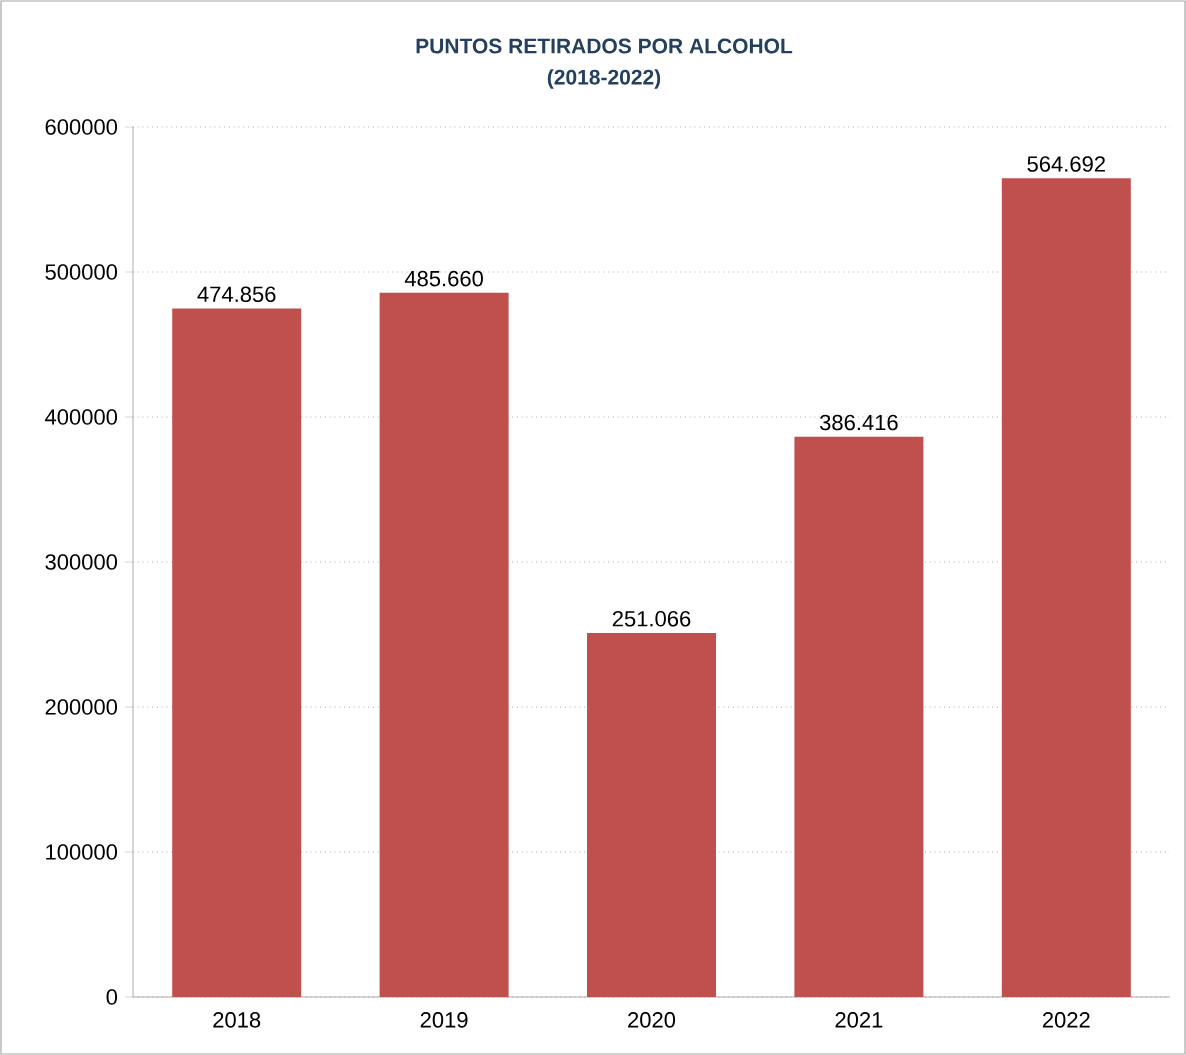  What do you see at coordinates (859, 1020) in the screenshot?
I see `x-tick-label: 2021` at bounding box center [859, 1020].